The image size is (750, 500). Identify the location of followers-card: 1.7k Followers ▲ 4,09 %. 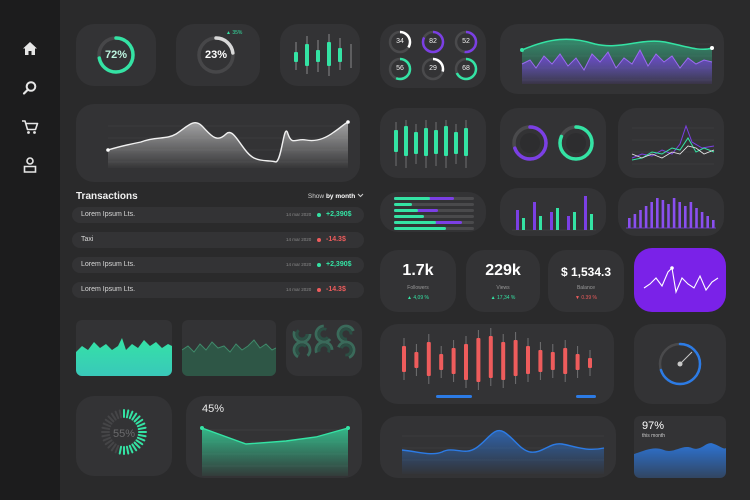
(418, 281).